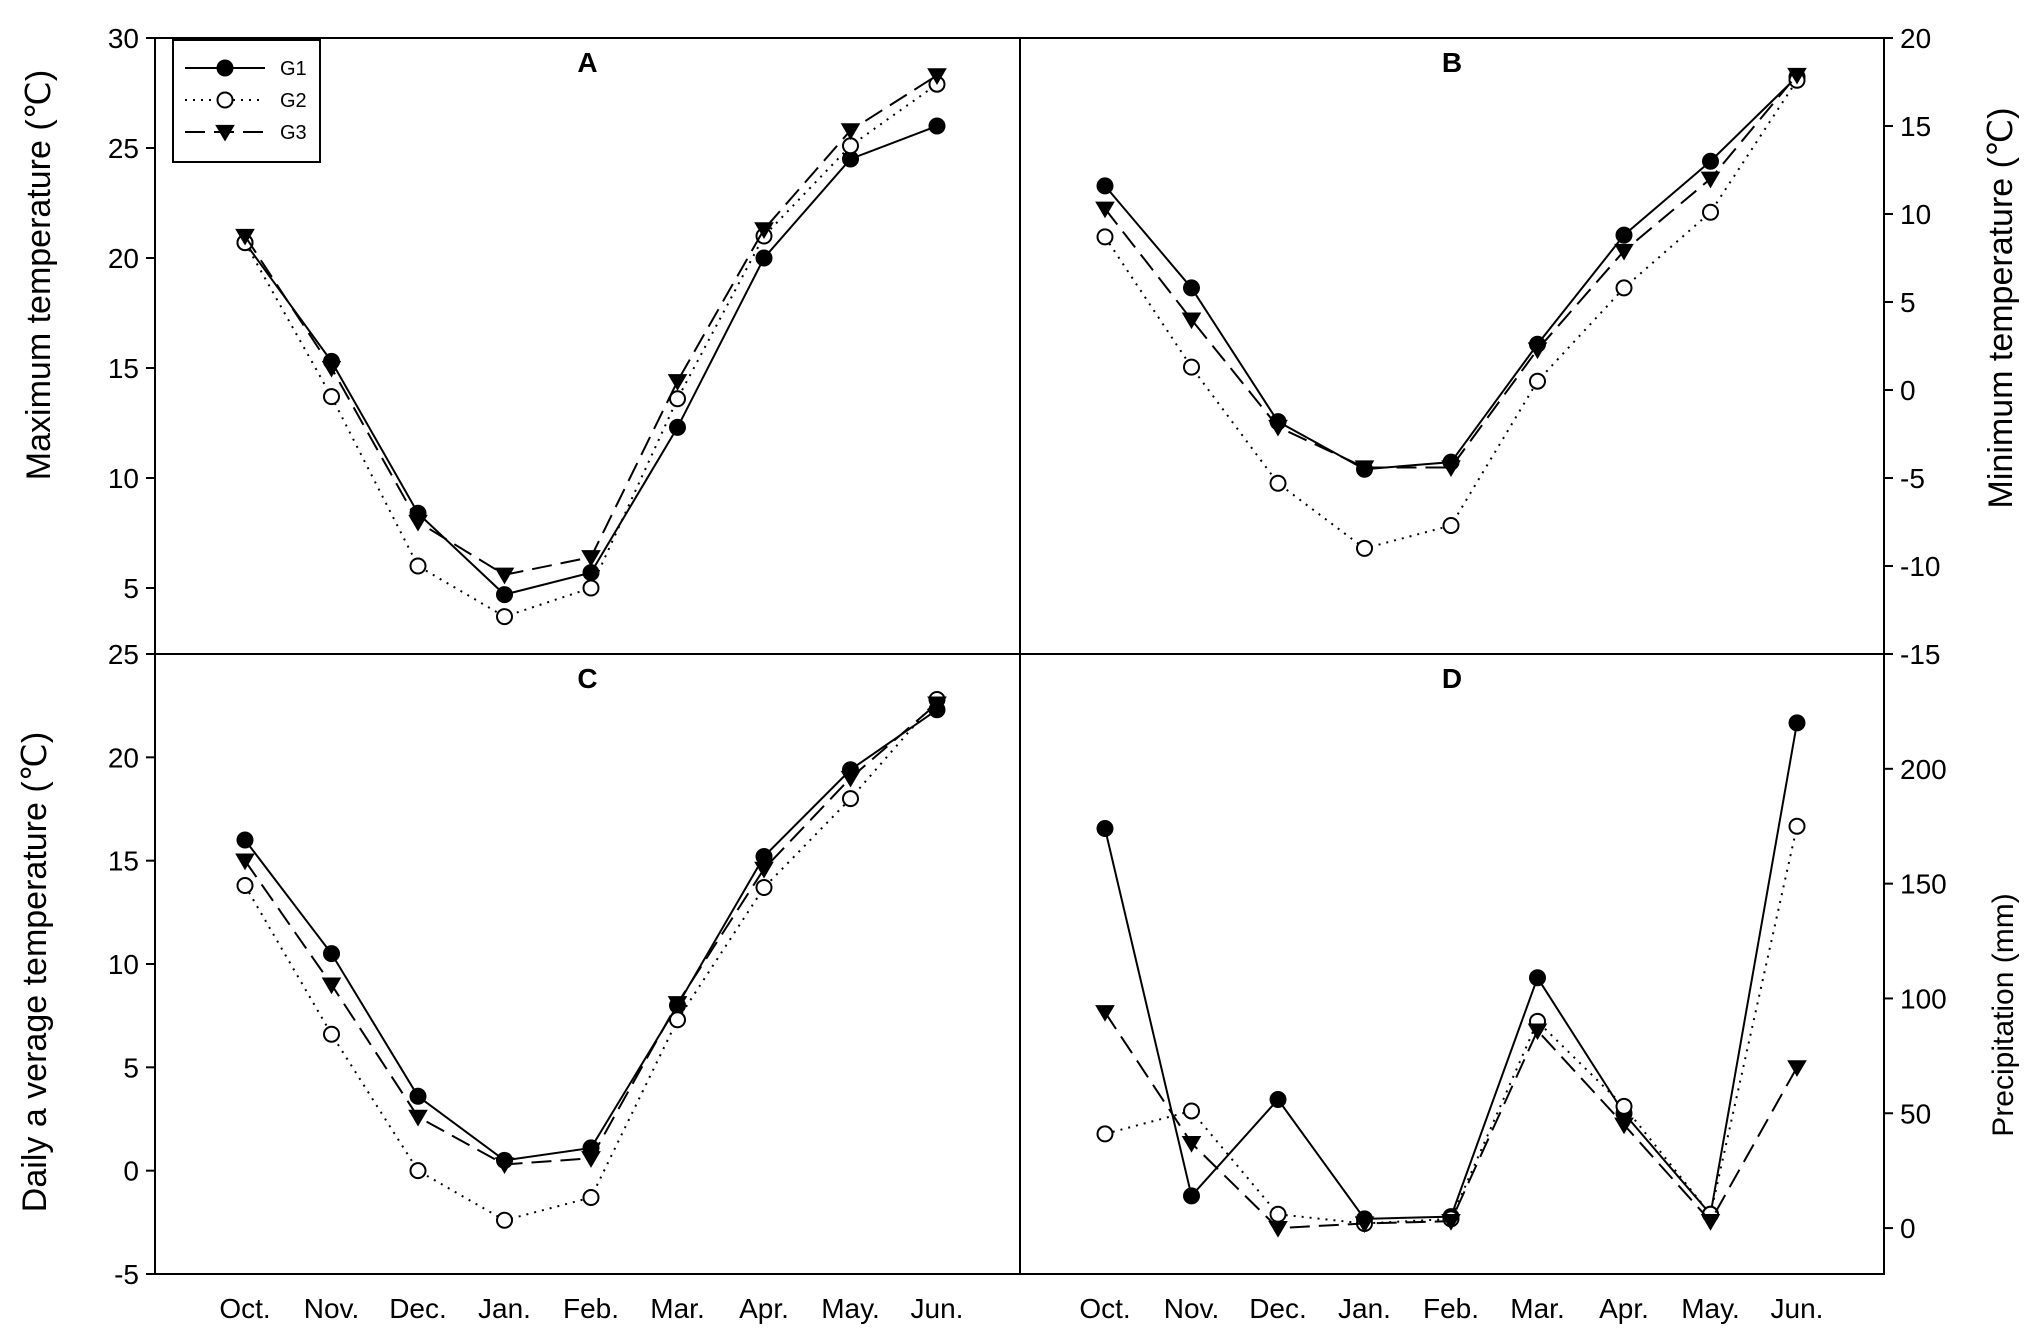  I want to click on legend-marker-g1, so click(225, 68).